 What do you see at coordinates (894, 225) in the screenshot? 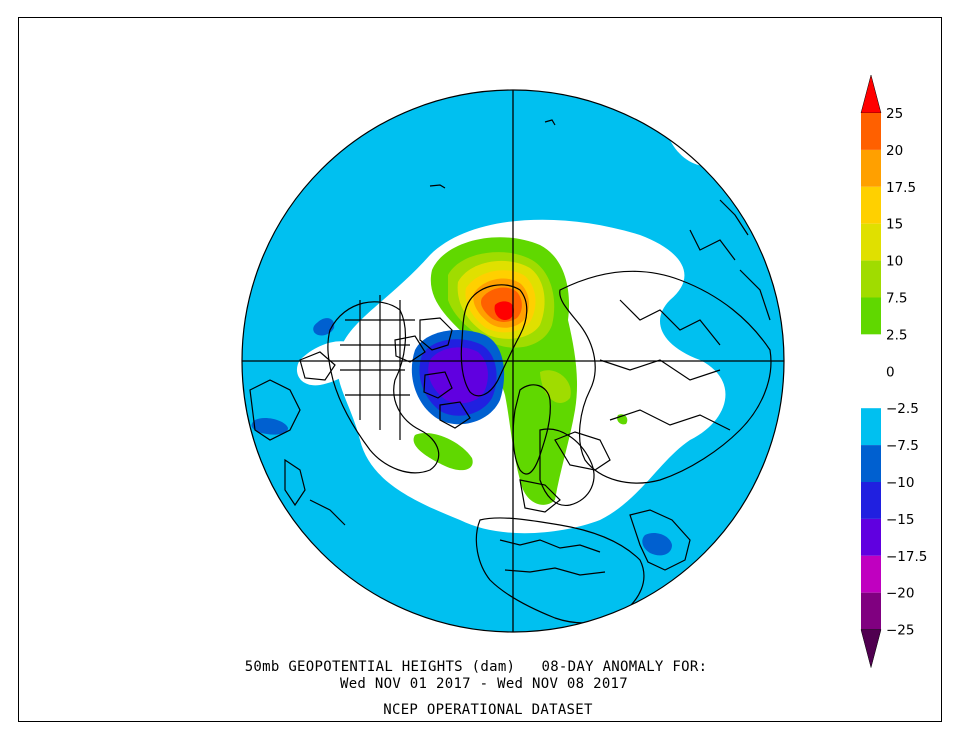
I see `colorbar-label: 15` at bounding box center [894, 225].